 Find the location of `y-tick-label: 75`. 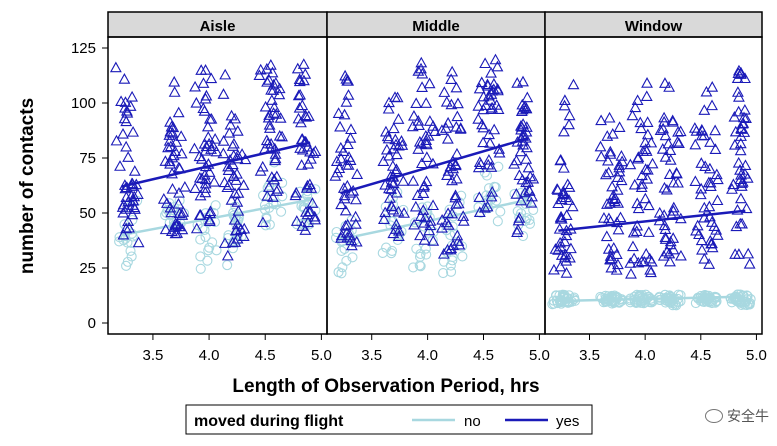

y-tick-label: 75 is located at coordinates (87, 158).